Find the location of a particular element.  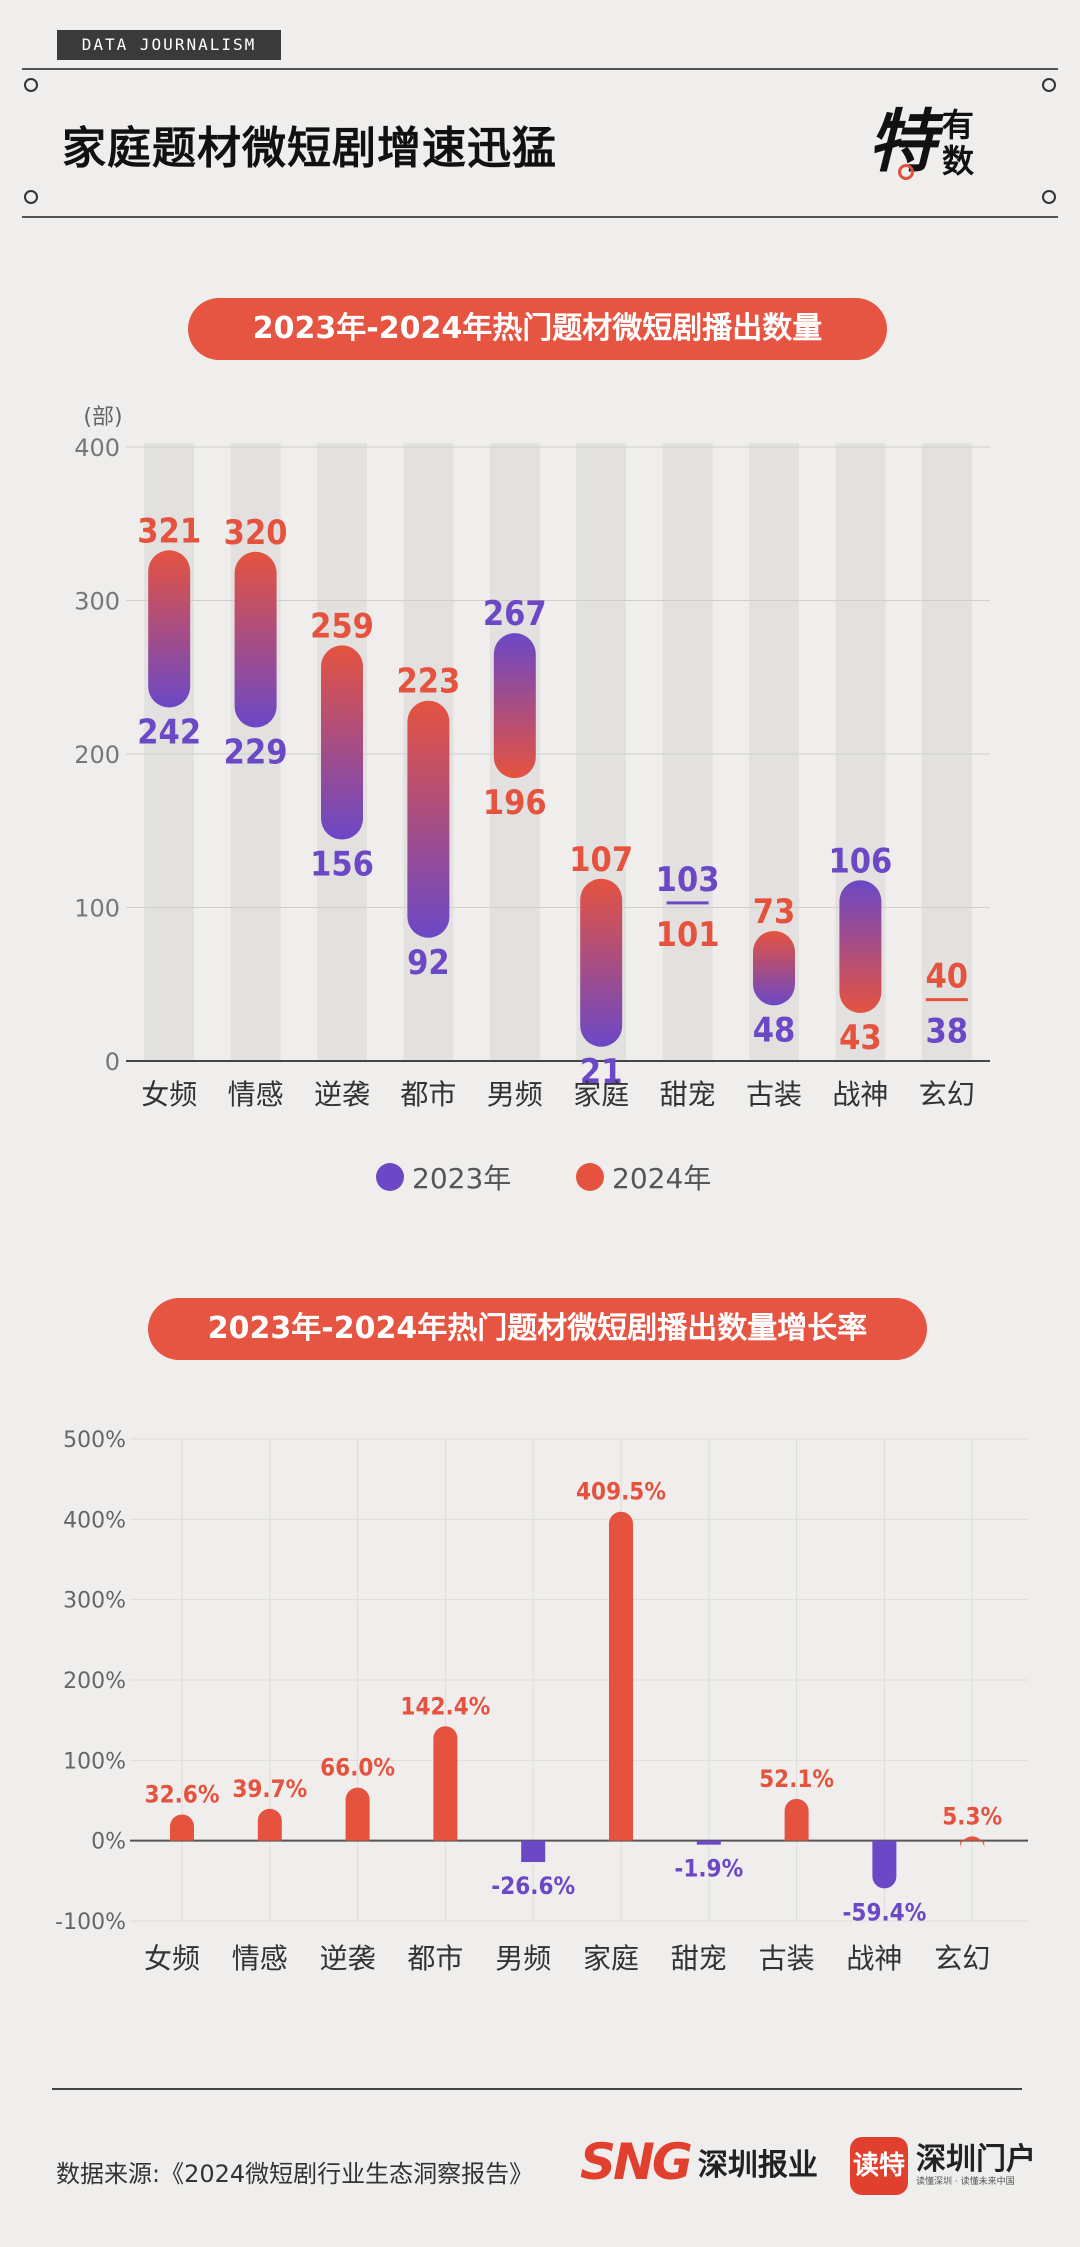

dute-logo-name: 深圳门户 is located at coordinates (976, 2159).